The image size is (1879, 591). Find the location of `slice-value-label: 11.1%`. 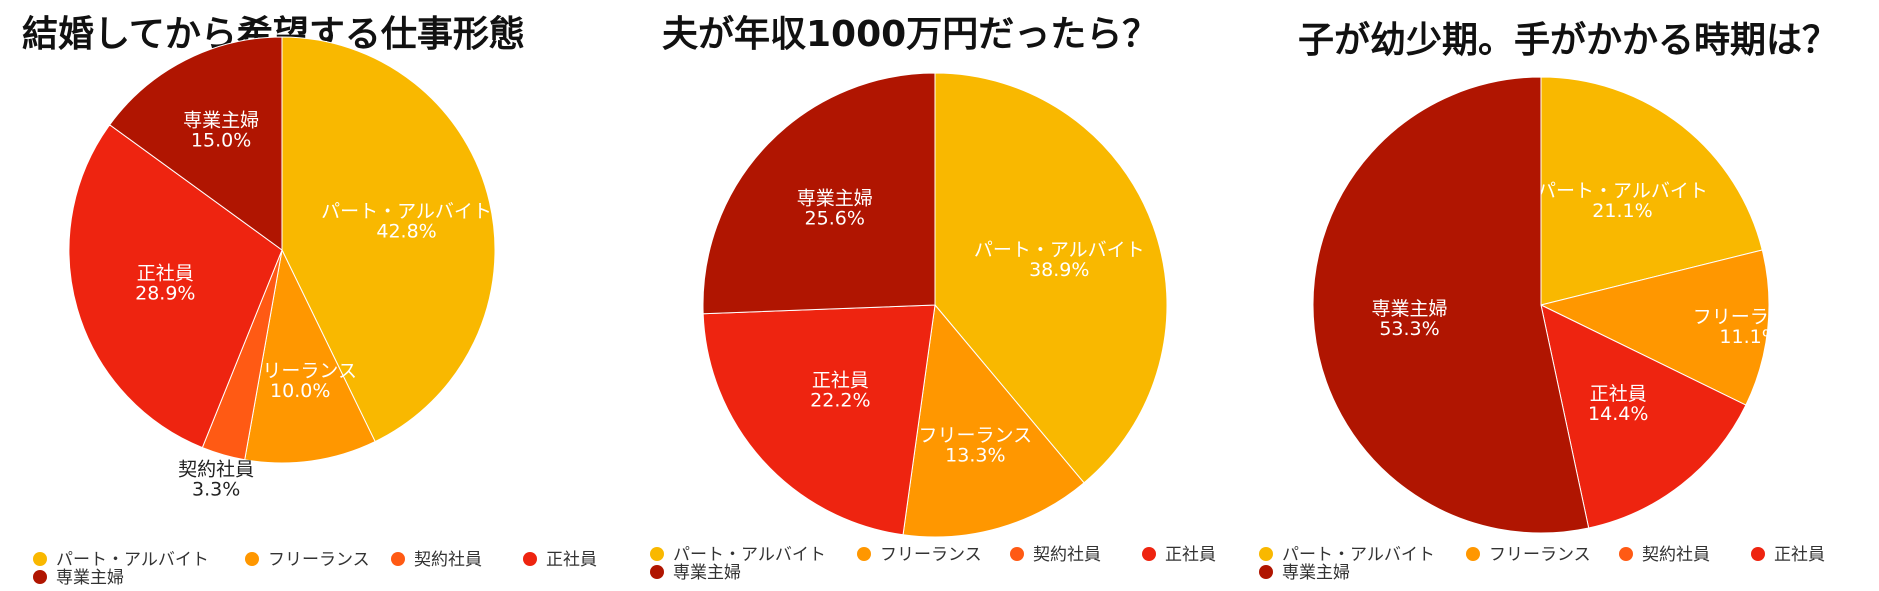

slice-value-label: 11.1% is located at coordinates (1749, 337).